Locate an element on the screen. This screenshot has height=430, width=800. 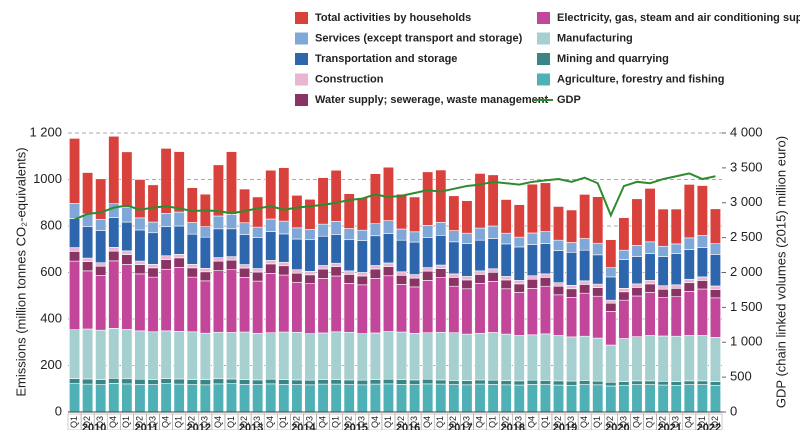
y-tick-label: 800 is located at coordinates (51, 224).